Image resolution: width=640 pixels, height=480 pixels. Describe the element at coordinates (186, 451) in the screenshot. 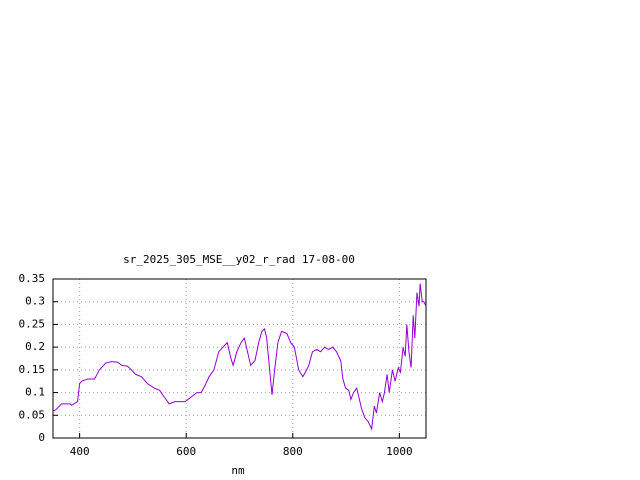

I see `x-tick-label: 600` at that location.